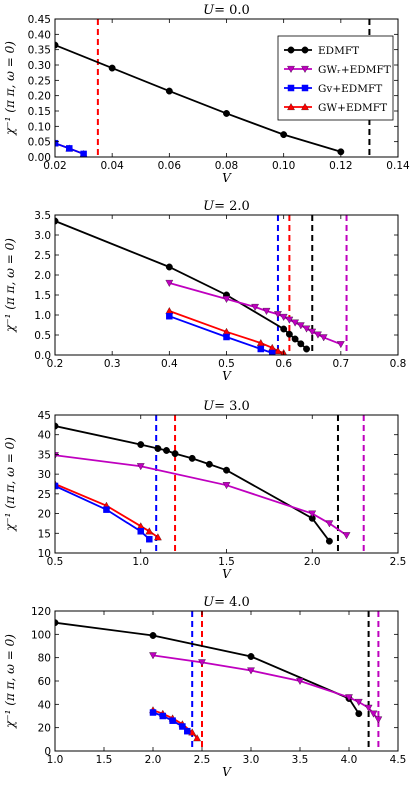  I want to click on x-tick-label: 0.08, so click(226, 166).